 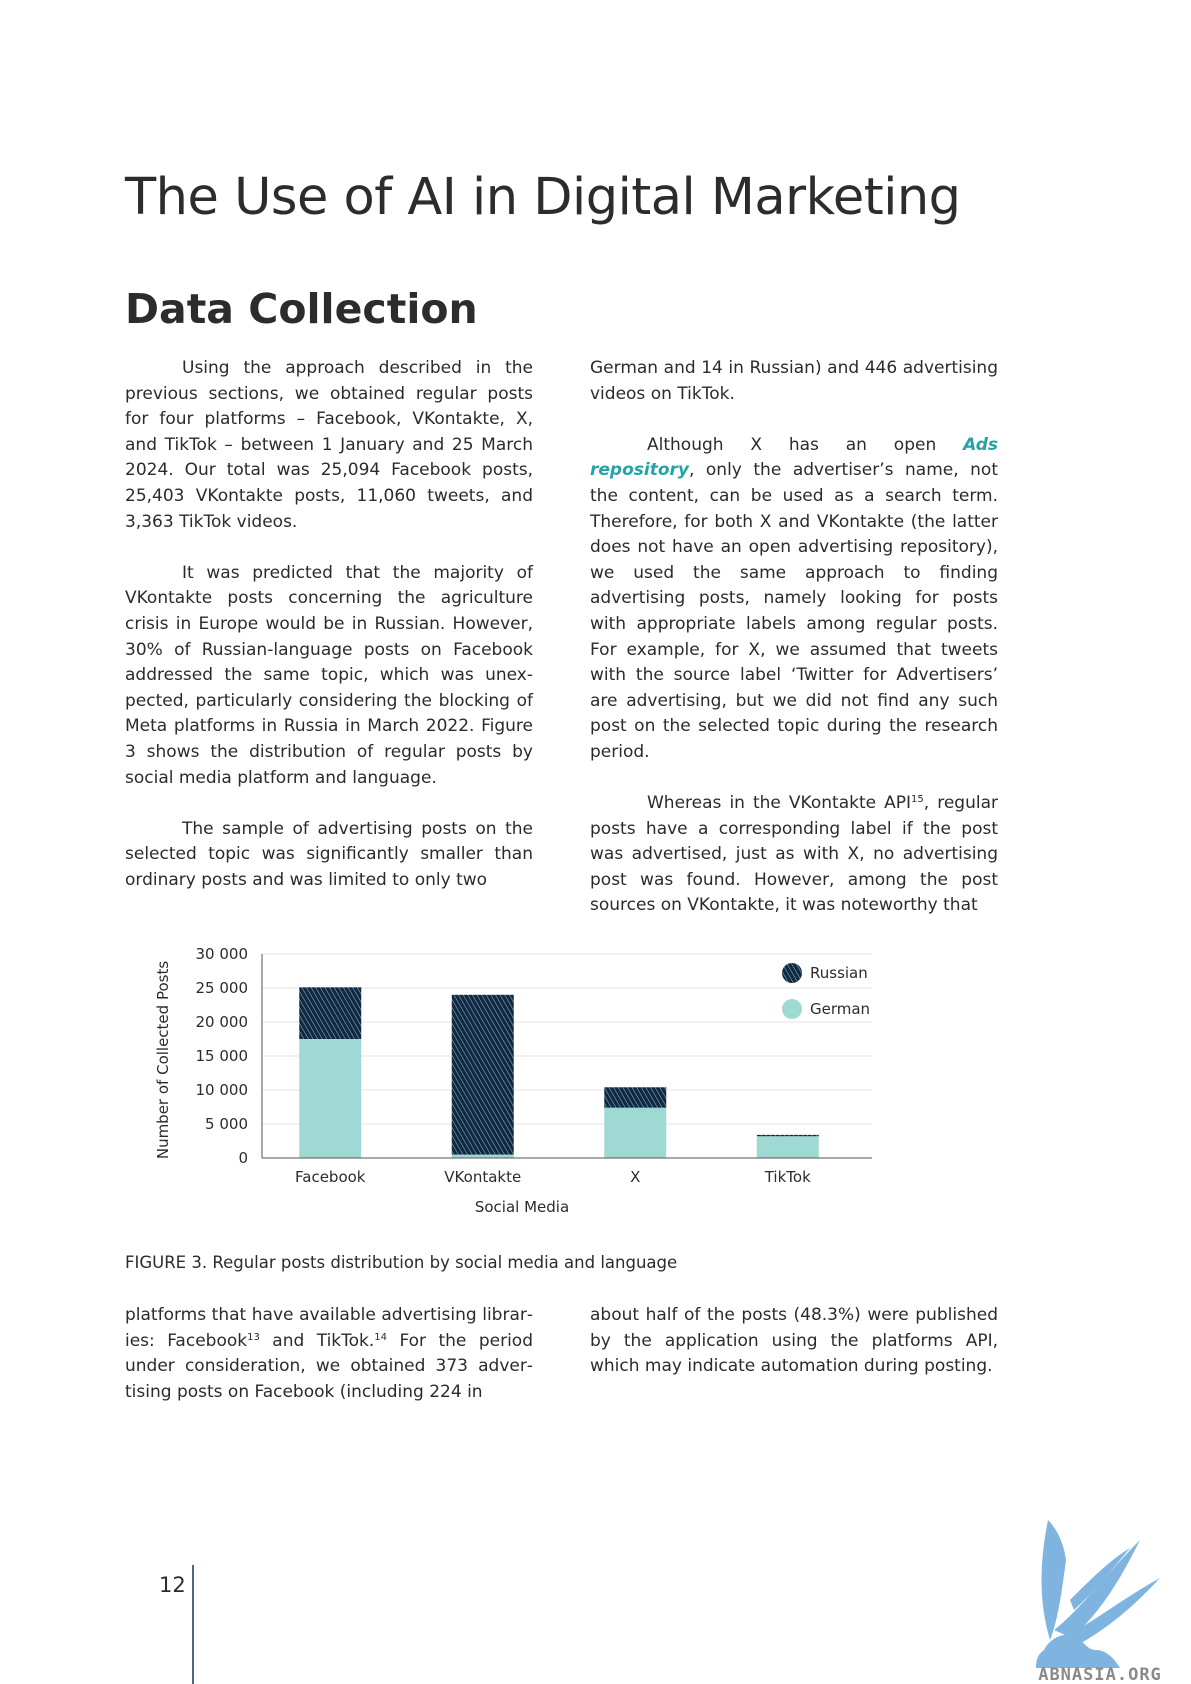 I want to click on y-tick-label: 10 000, so click(x=222, y=1090).